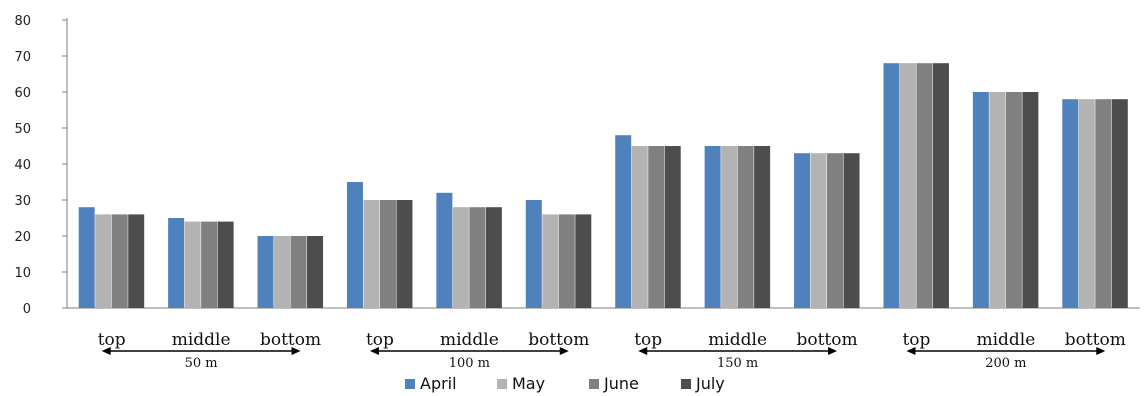 The width and height of the screenshot is (1147, 396). What do you see at coordinates (201, 363) in the screenshot?
I see `group-label: 50 m` at bounding box center [201, 363].